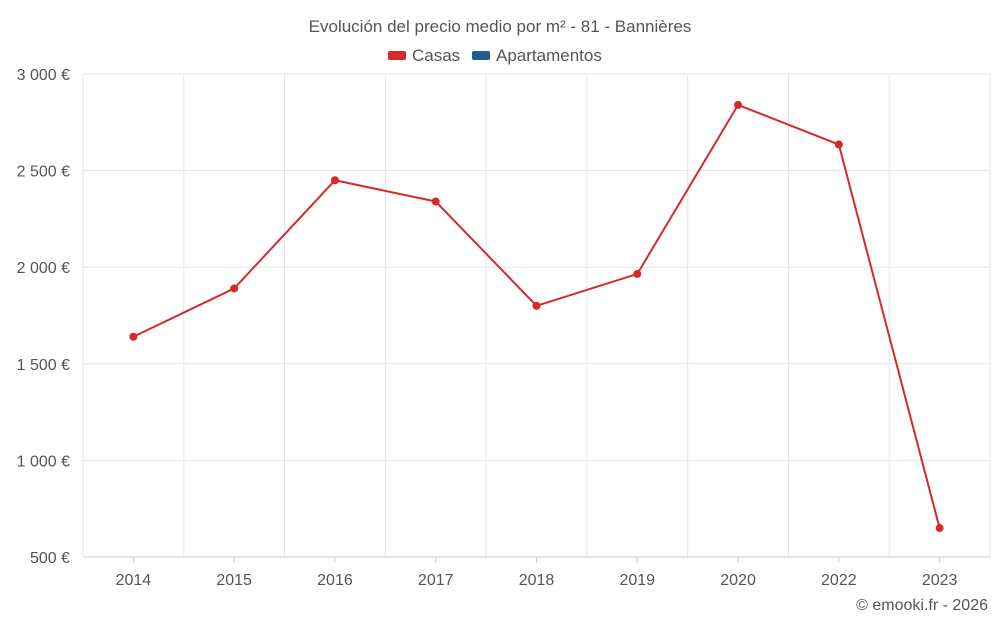  Describe the element at coordinates (43, 172) in the screenshot. I see `y-tick-label: 2 500 €` at that location.